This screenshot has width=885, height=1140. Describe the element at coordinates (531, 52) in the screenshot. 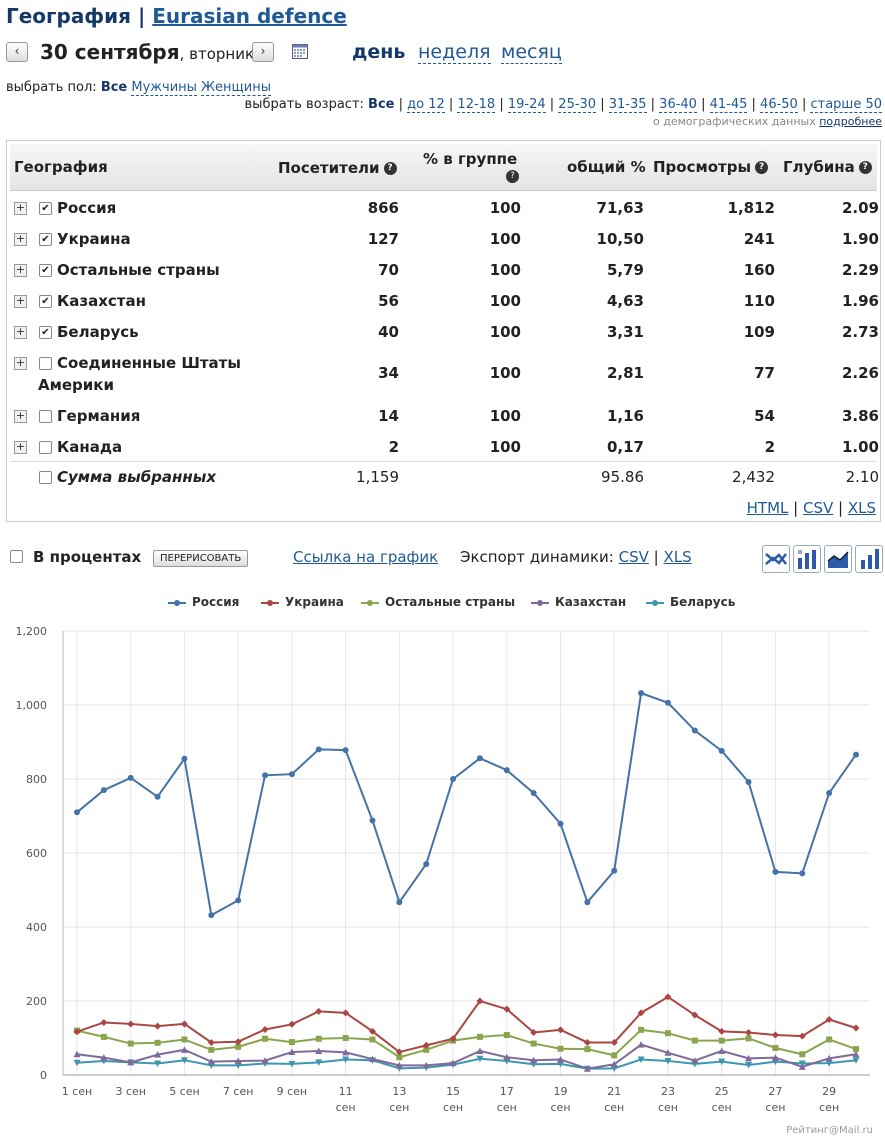

I see `period-month: месяц` at that location.